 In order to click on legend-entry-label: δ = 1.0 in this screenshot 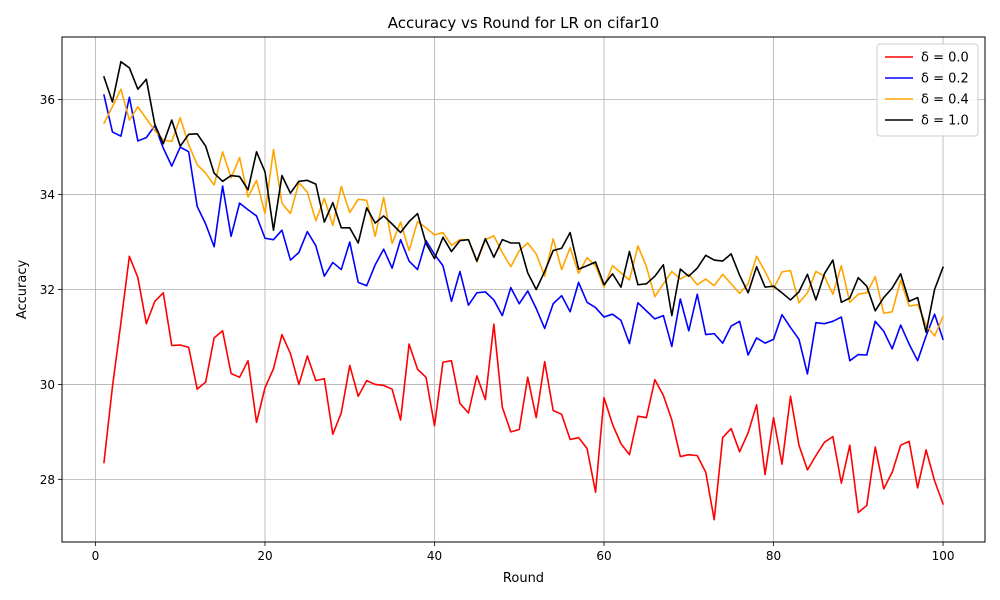, I will do `click(945, 121)`.